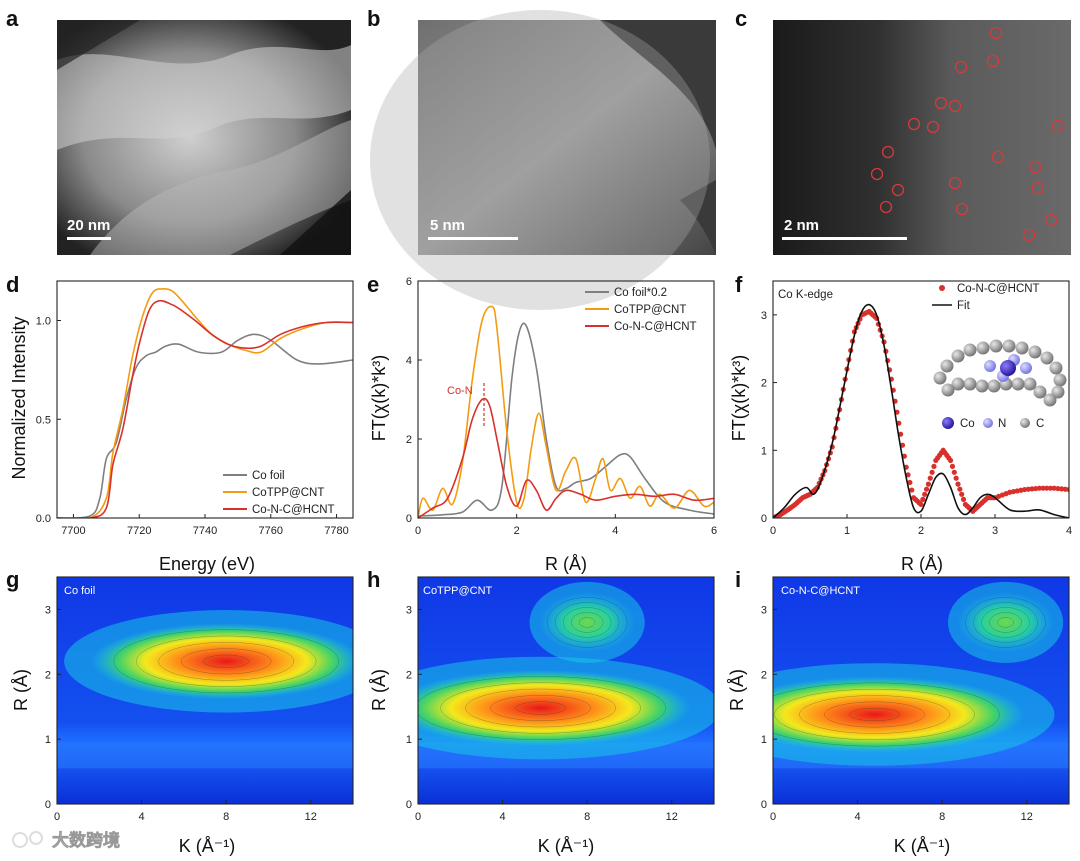  Describe the element at coordinates (1040, 424) in the screenshot. I see `atom-legend-c: C` at that location.